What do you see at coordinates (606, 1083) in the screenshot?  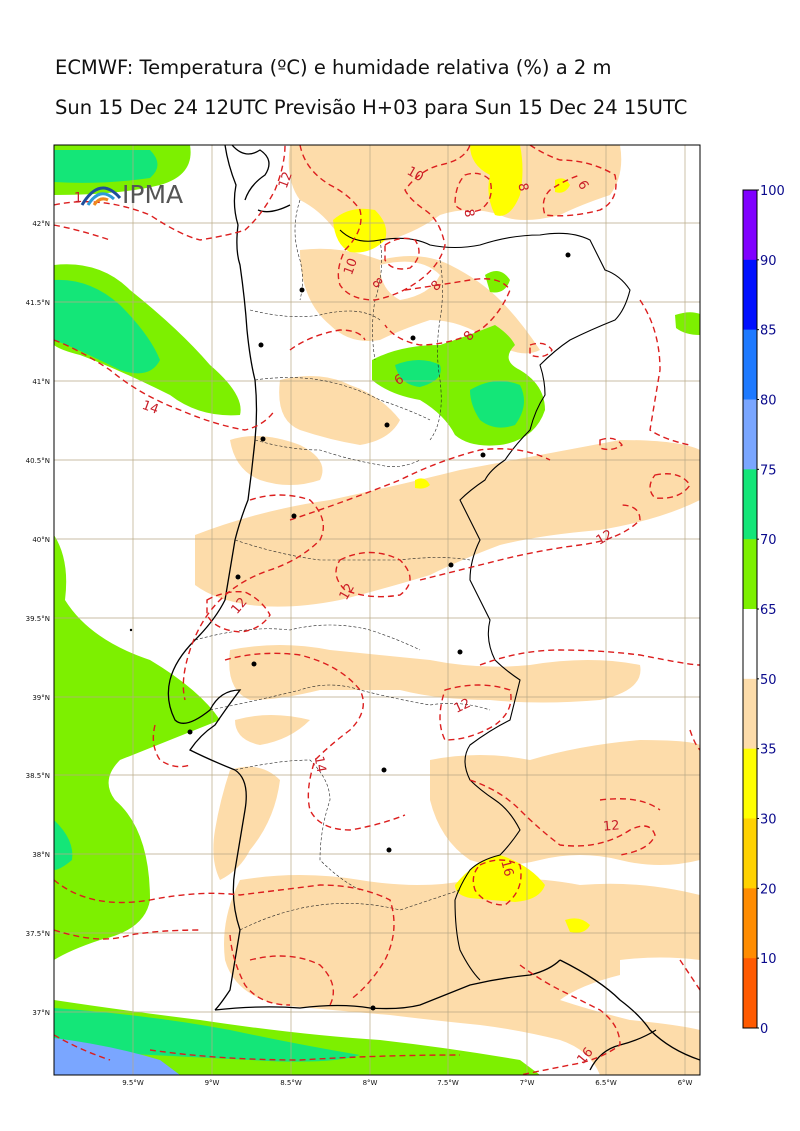 I see `lon-label: 6.5°W` at bounding box center [606, 1083].